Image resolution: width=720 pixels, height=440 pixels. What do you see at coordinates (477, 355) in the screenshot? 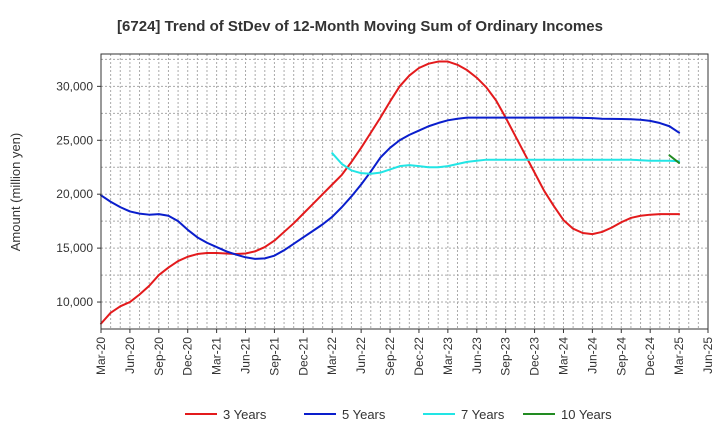
I see `x-tick-label: Jun-23` at bounding box center [477, 355].